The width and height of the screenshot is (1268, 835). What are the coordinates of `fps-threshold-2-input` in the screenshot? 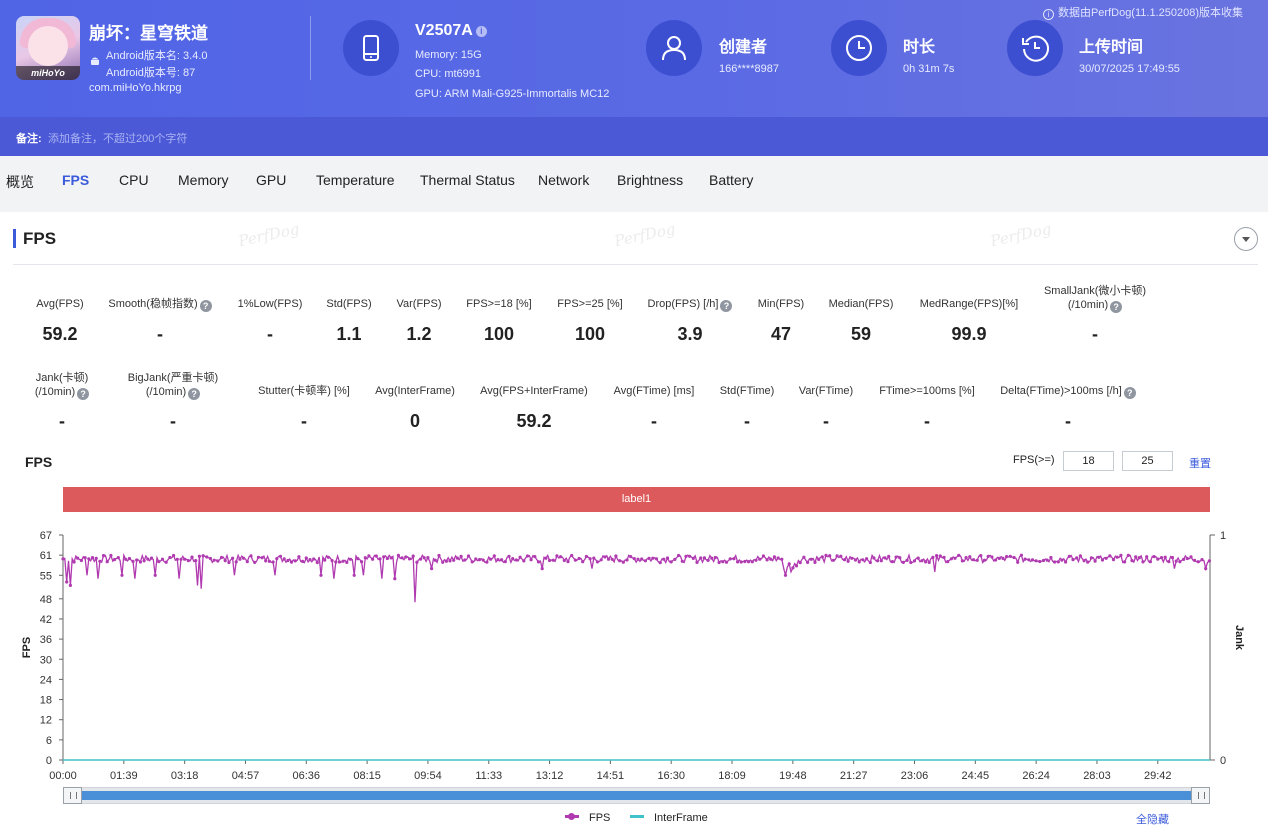 It's located at (1147, 461).